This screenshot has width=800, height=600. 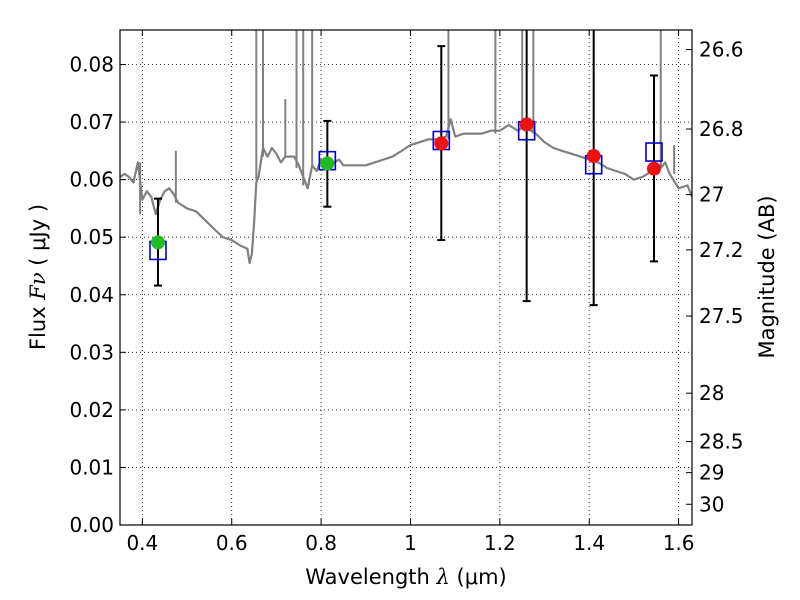 I want to click on x-axis-label-symbol: λ, so click(x=443, y=577).